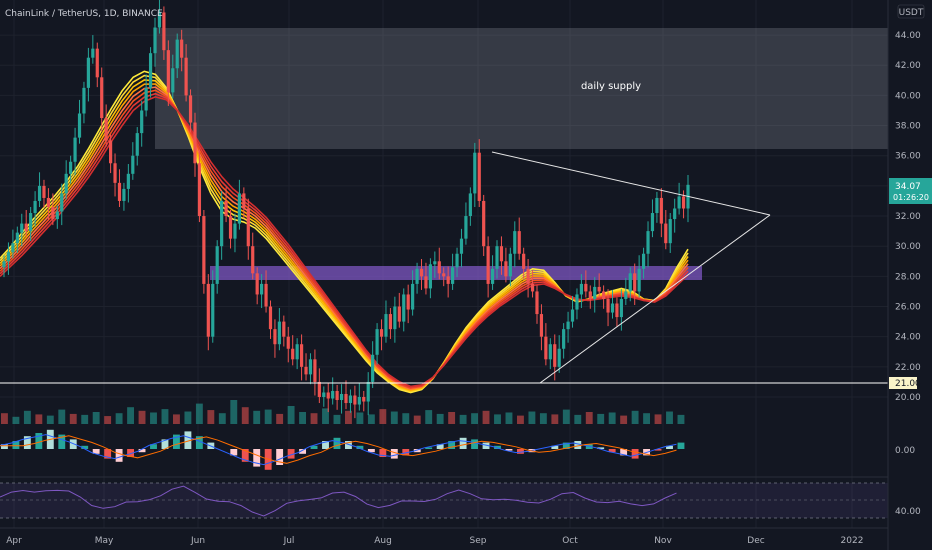 The height and width of the screenshot is (550, 932). I want to click on triangle-upper-line, so click(631, 183).